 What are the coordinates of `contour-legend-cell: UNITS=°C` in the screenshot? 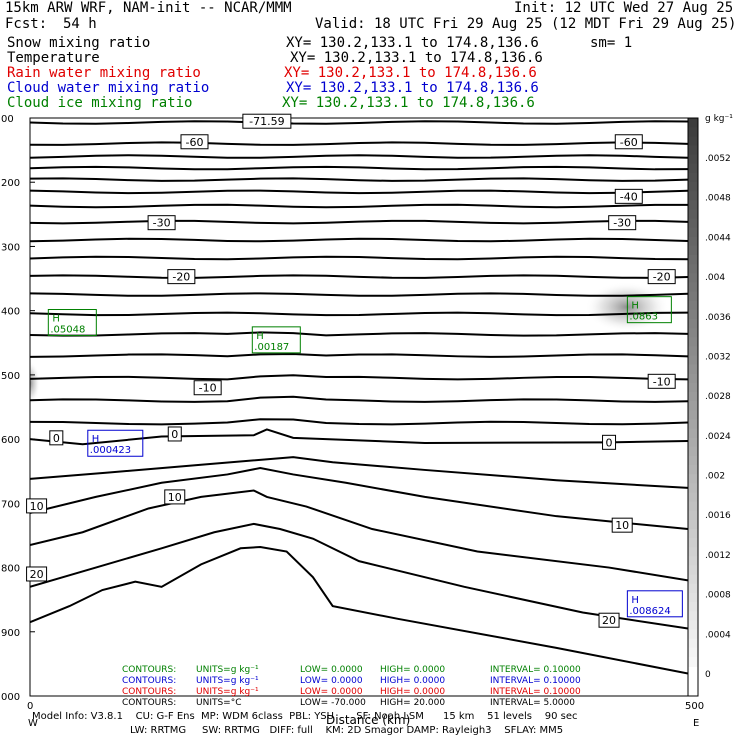 It's located at (219, 703).